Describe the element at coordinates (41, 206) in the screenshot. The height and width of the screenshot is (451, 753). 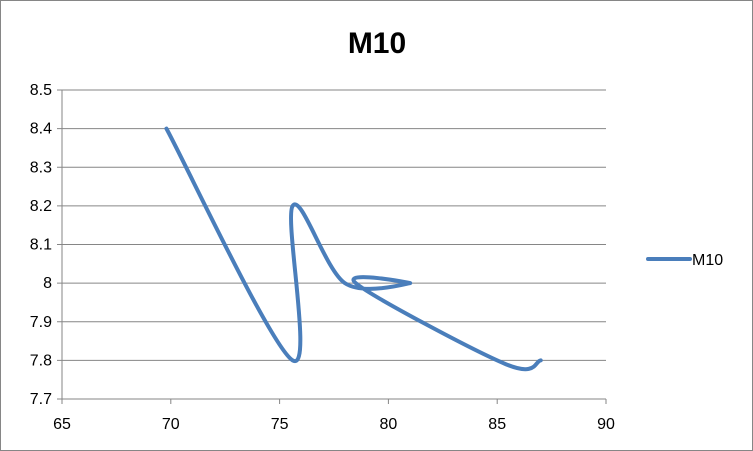
I see `y-tick-label: 8.2` at that location.